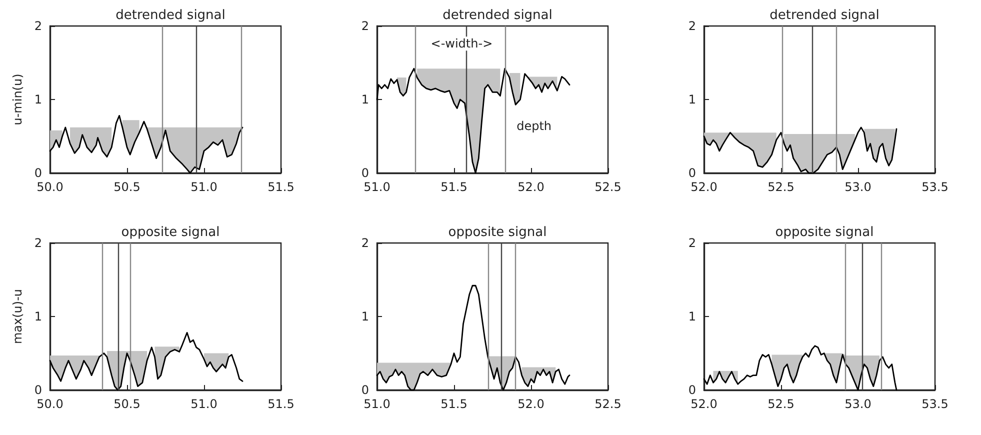 This screenshot has width=981, height=435. I want to click on y-axis-title: u-min(u), so click(17, 100).